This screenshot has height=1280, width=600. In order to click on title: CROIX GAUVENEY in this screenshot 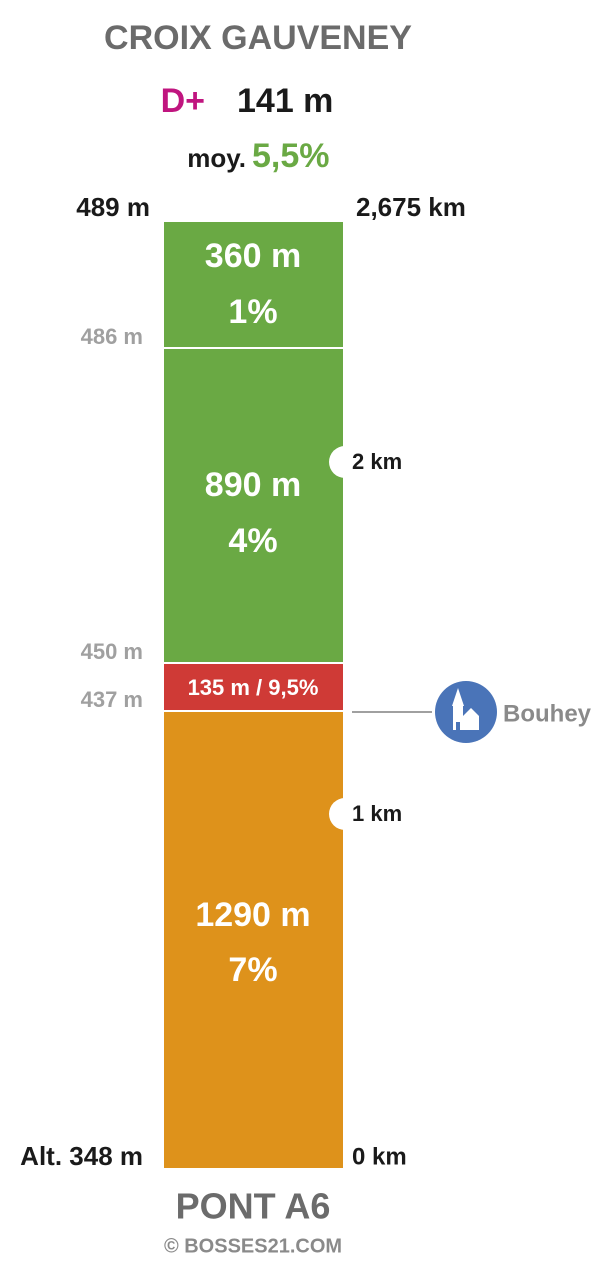, I will do `click(258, 38)`.